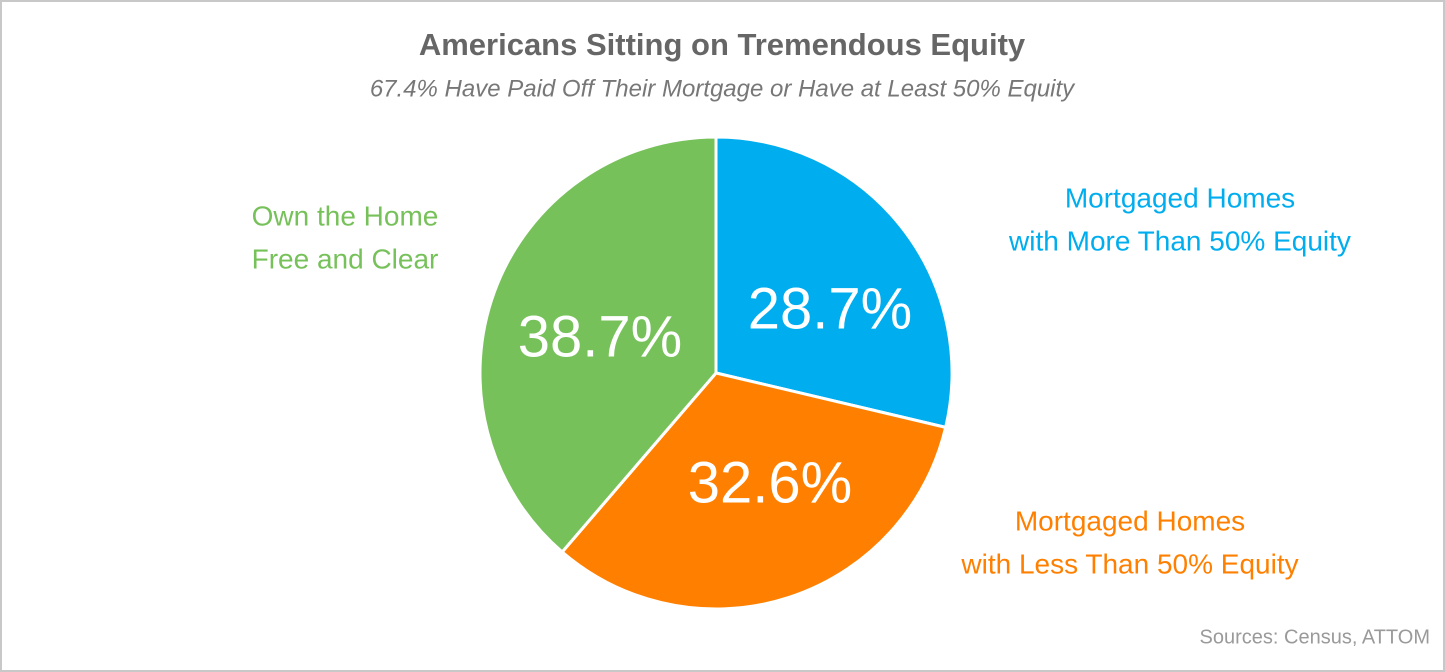  Describe the element at coordinates (600, 336) in the screenshot. I see `value-label: 38.7%` at that location.